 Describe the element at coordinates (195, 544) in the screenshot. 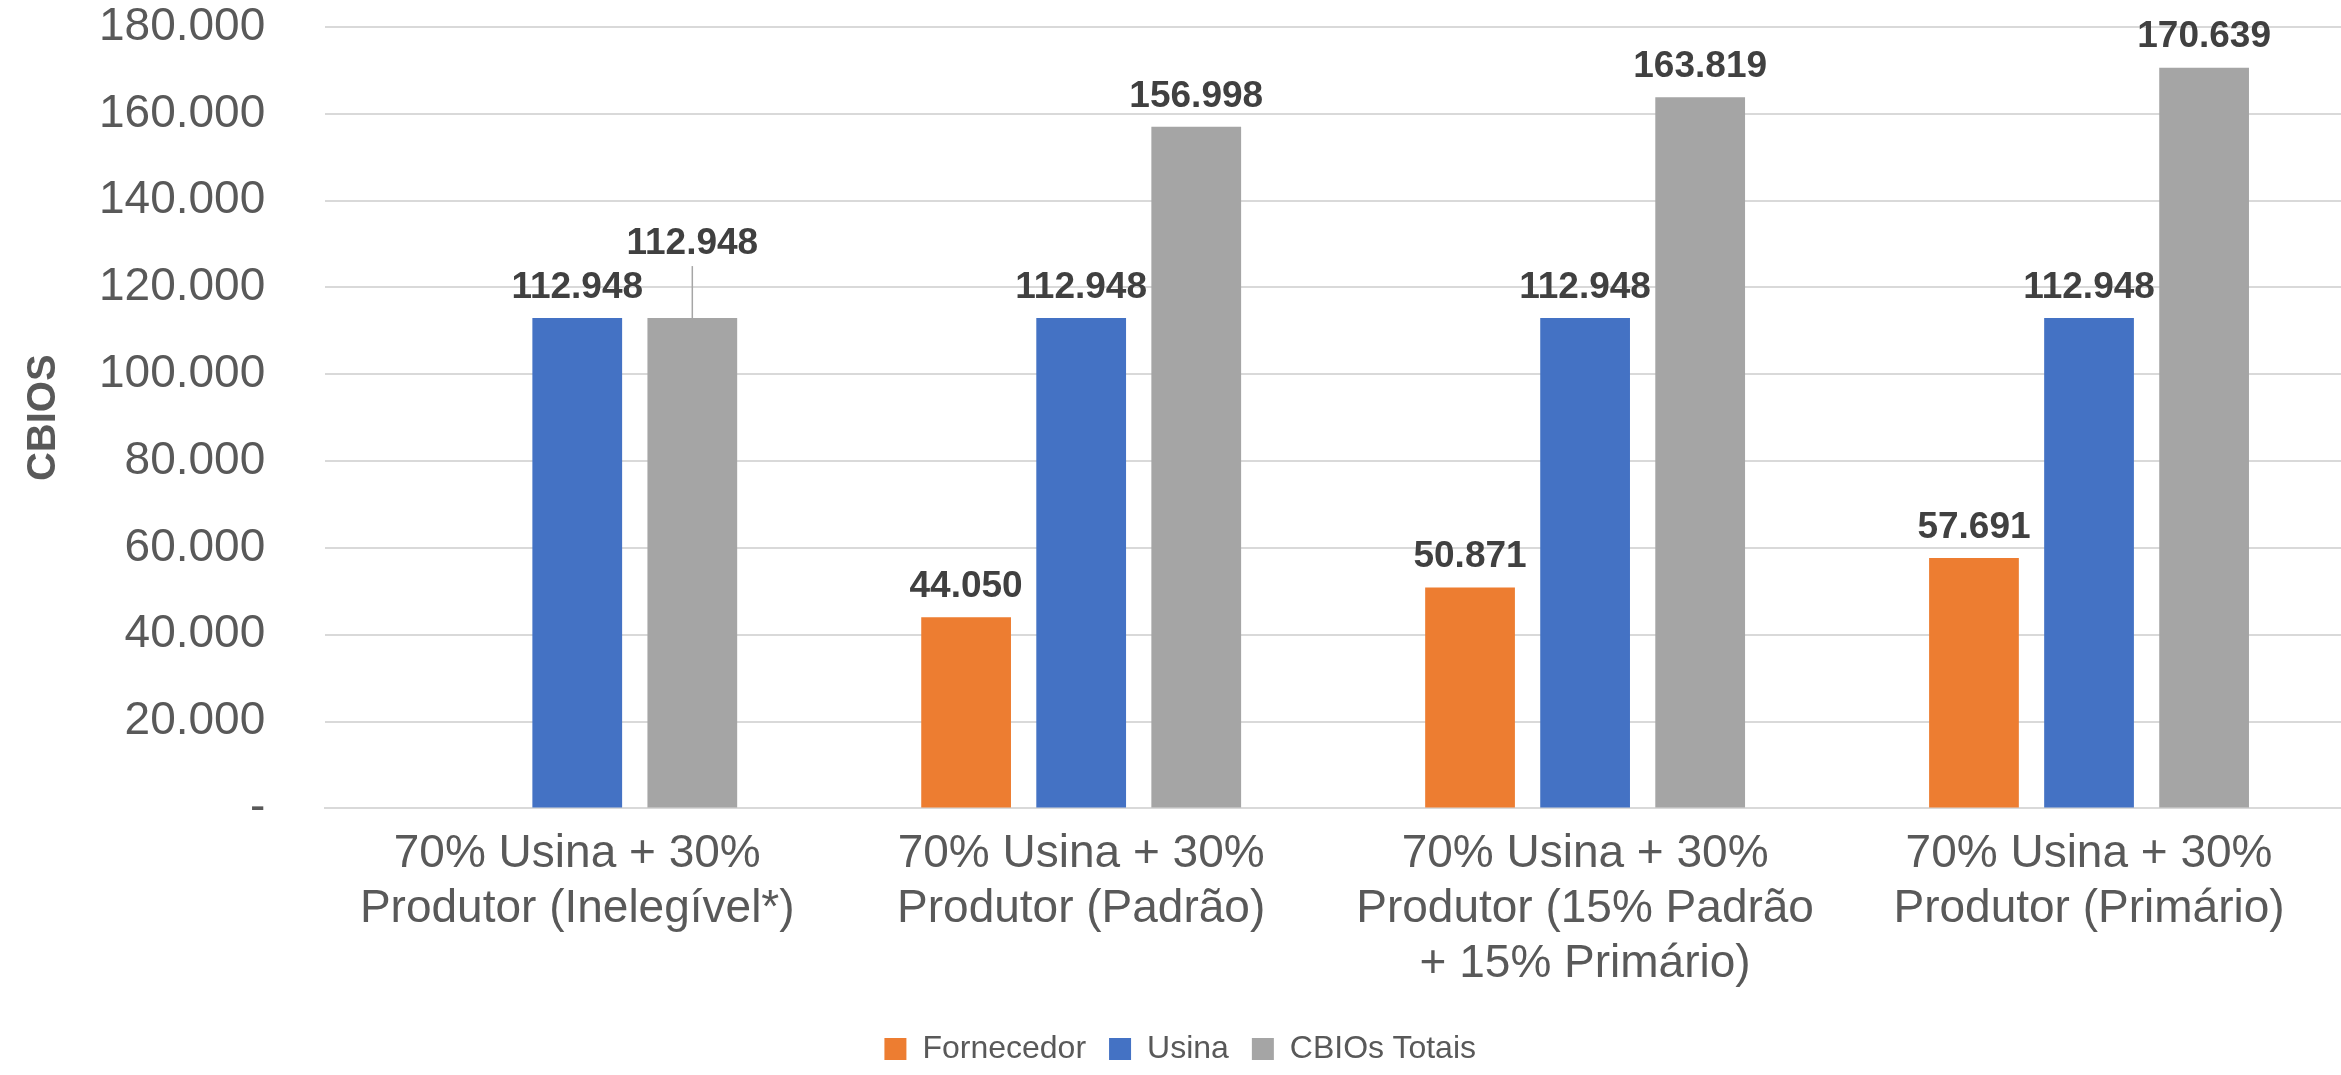

I see `y-tick-label: 60.000` at that location.